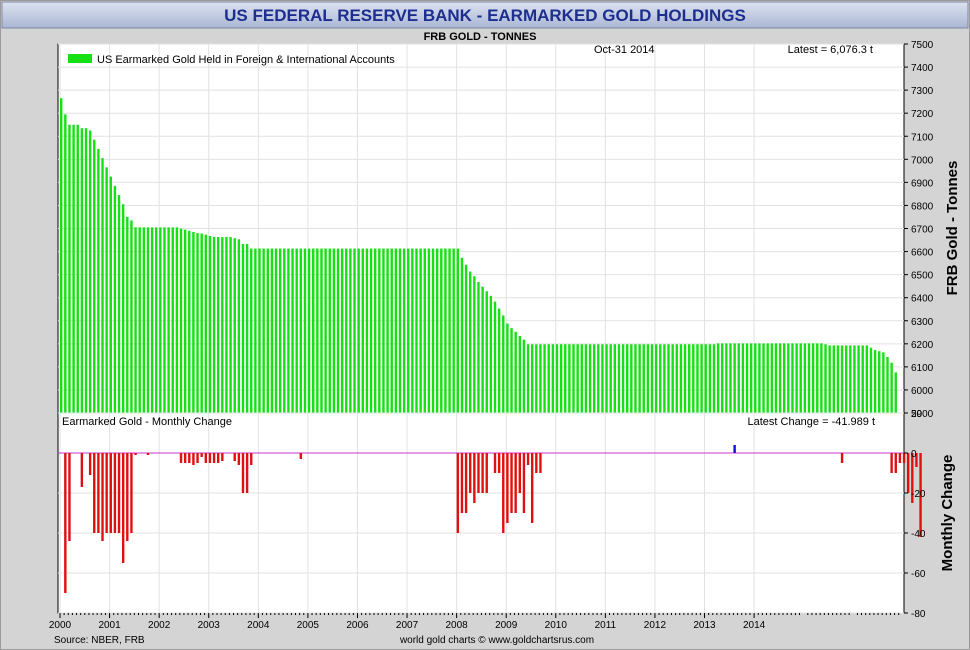  What do you see at coordinates (704, 625) in the screenshot?
I see `x-tick-label: 2013` at bounding box center [704, 625].